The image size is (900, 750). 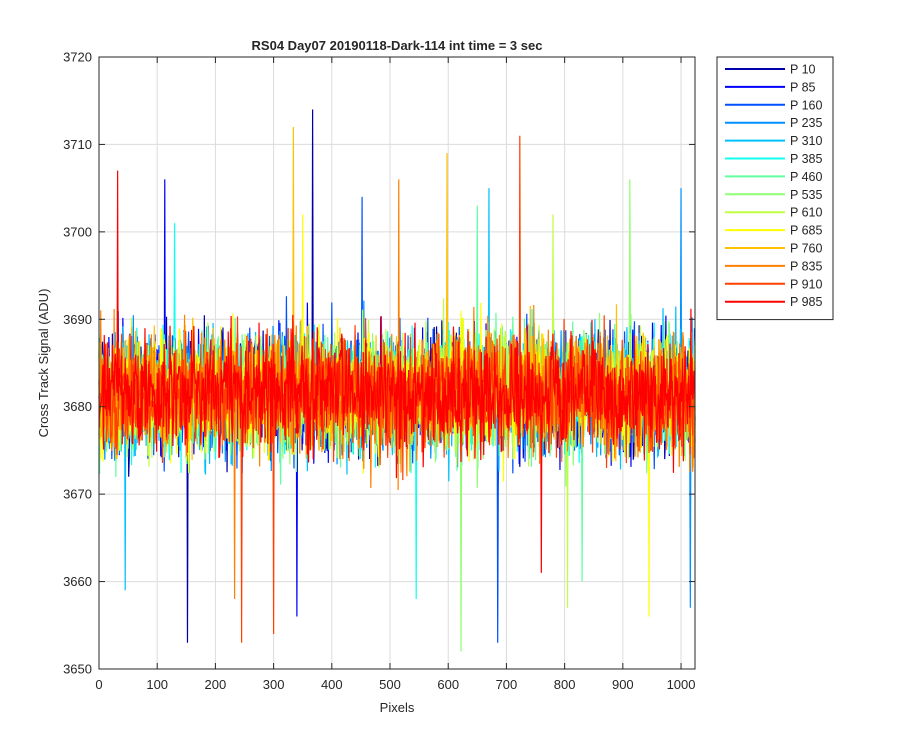 I want to click on legend-label: P 85, so click(x=803, y=87).